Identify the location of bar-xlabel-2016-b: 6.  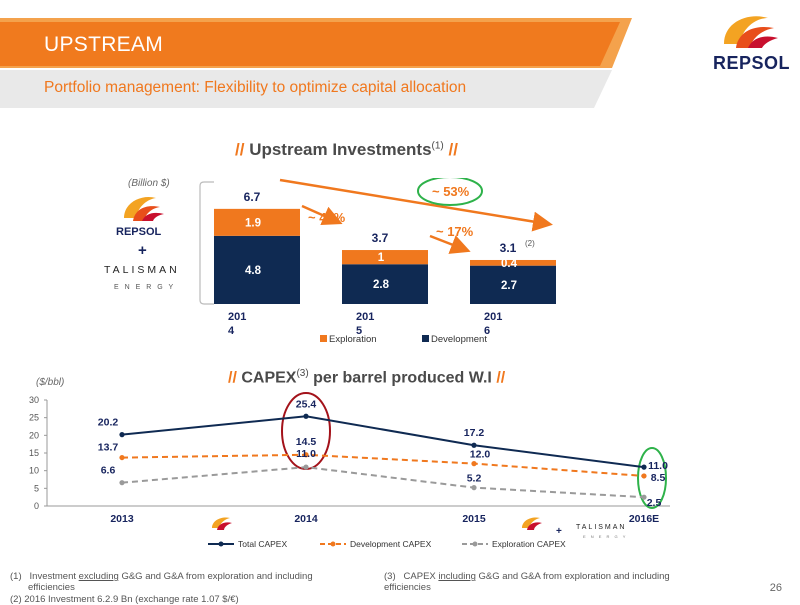
(487, 331).